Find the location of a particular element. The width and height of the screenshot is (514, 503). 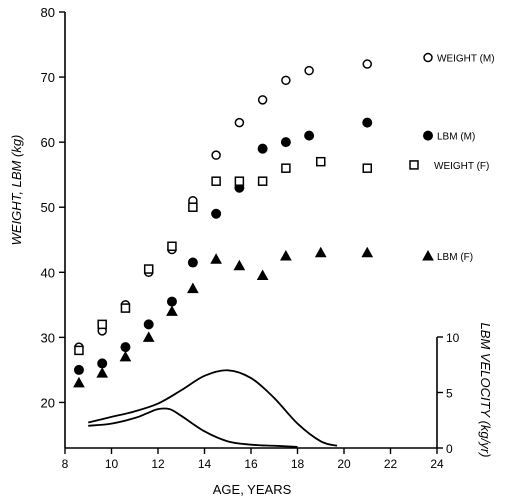

y-tick-label-40: 40 is located at coordinates (48, 272).